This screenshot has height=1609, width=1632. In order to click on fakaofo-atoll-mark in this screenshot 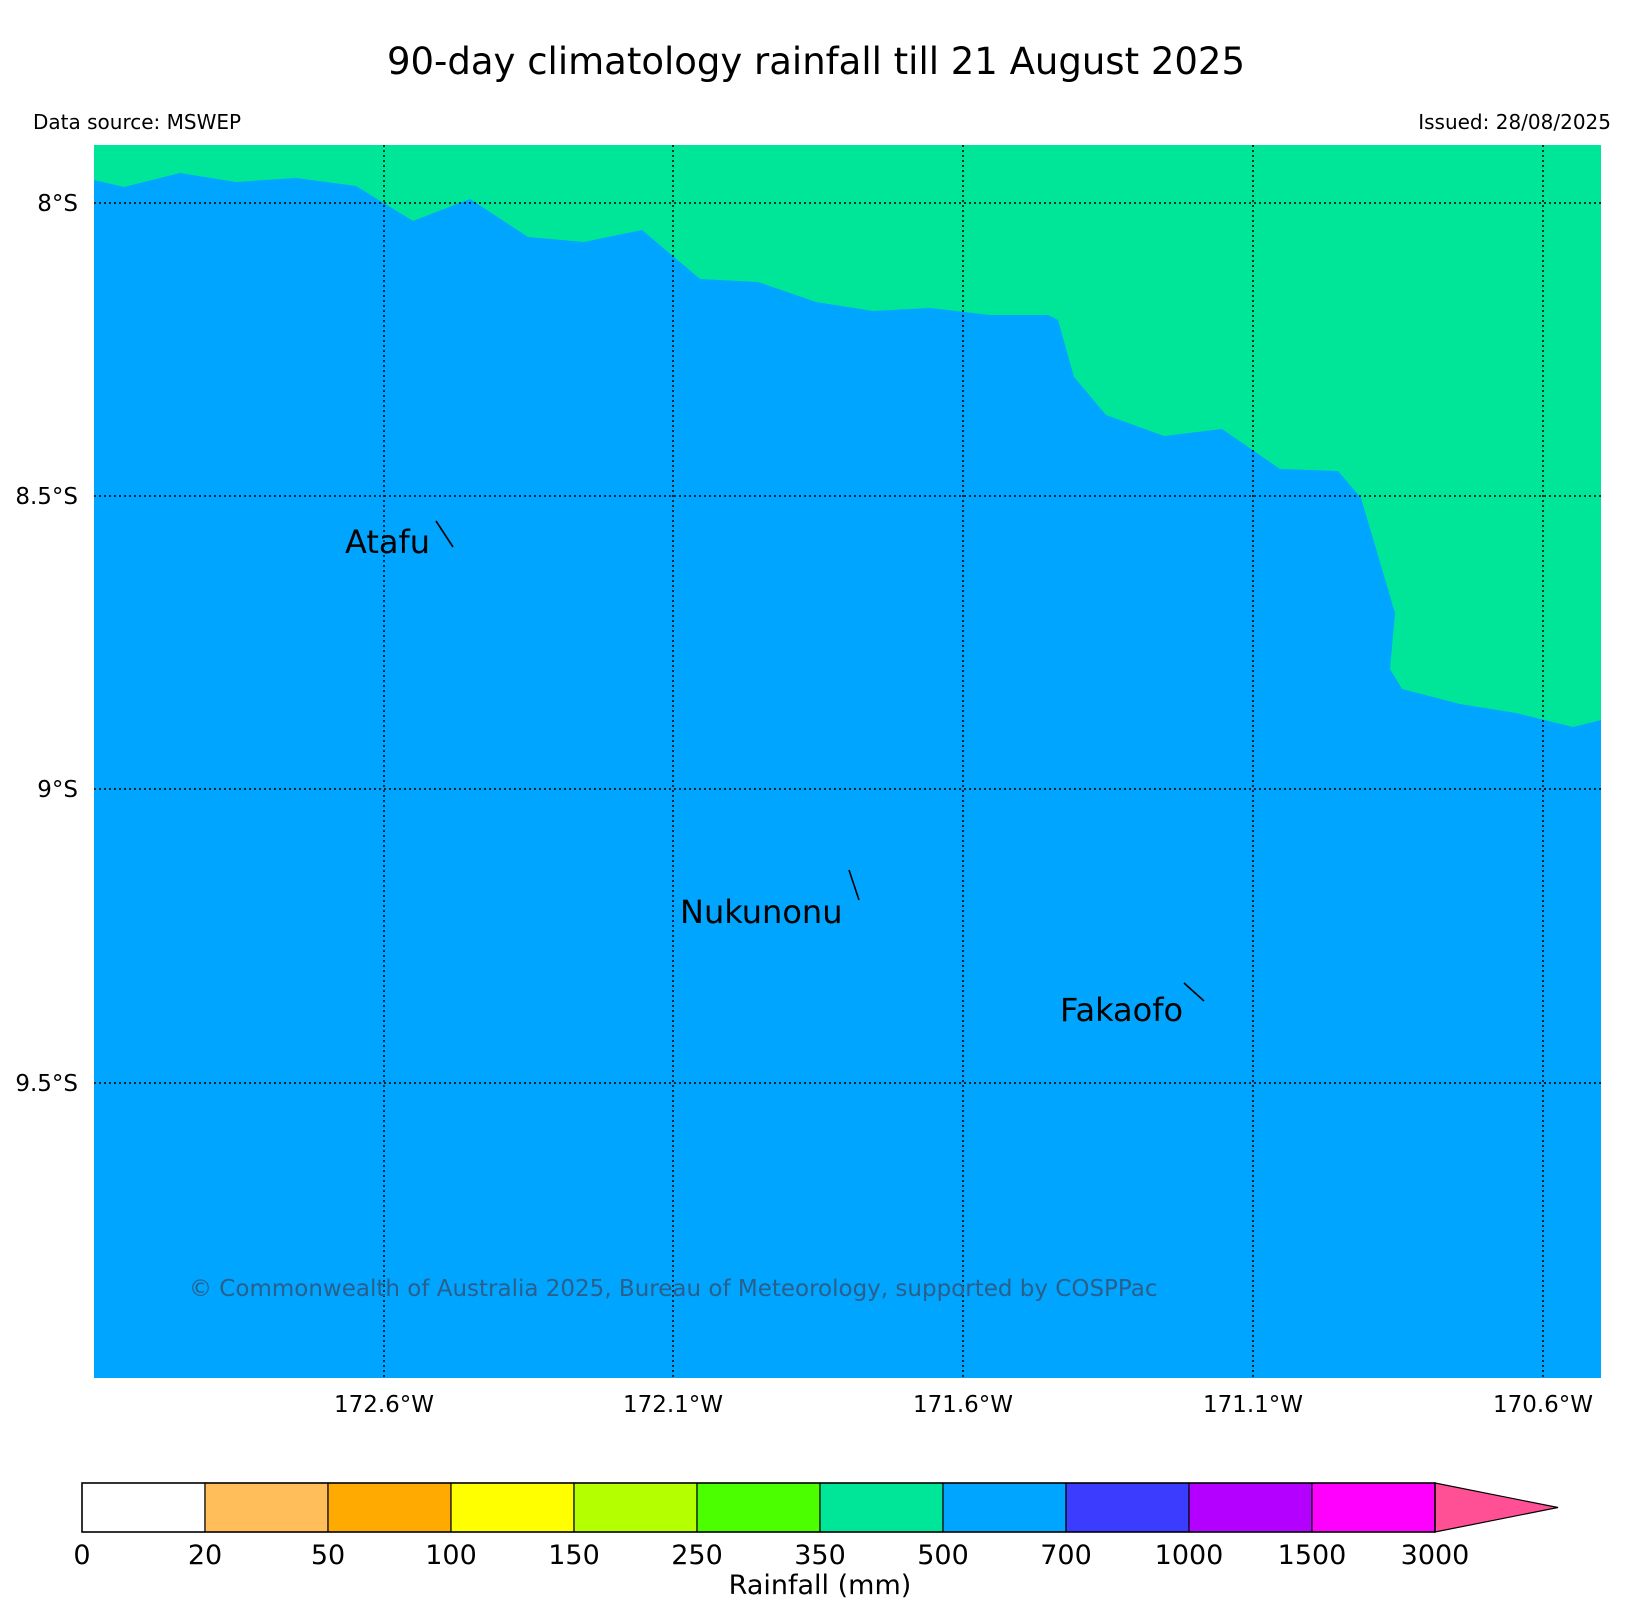, I will do `click(1194, 992)`.